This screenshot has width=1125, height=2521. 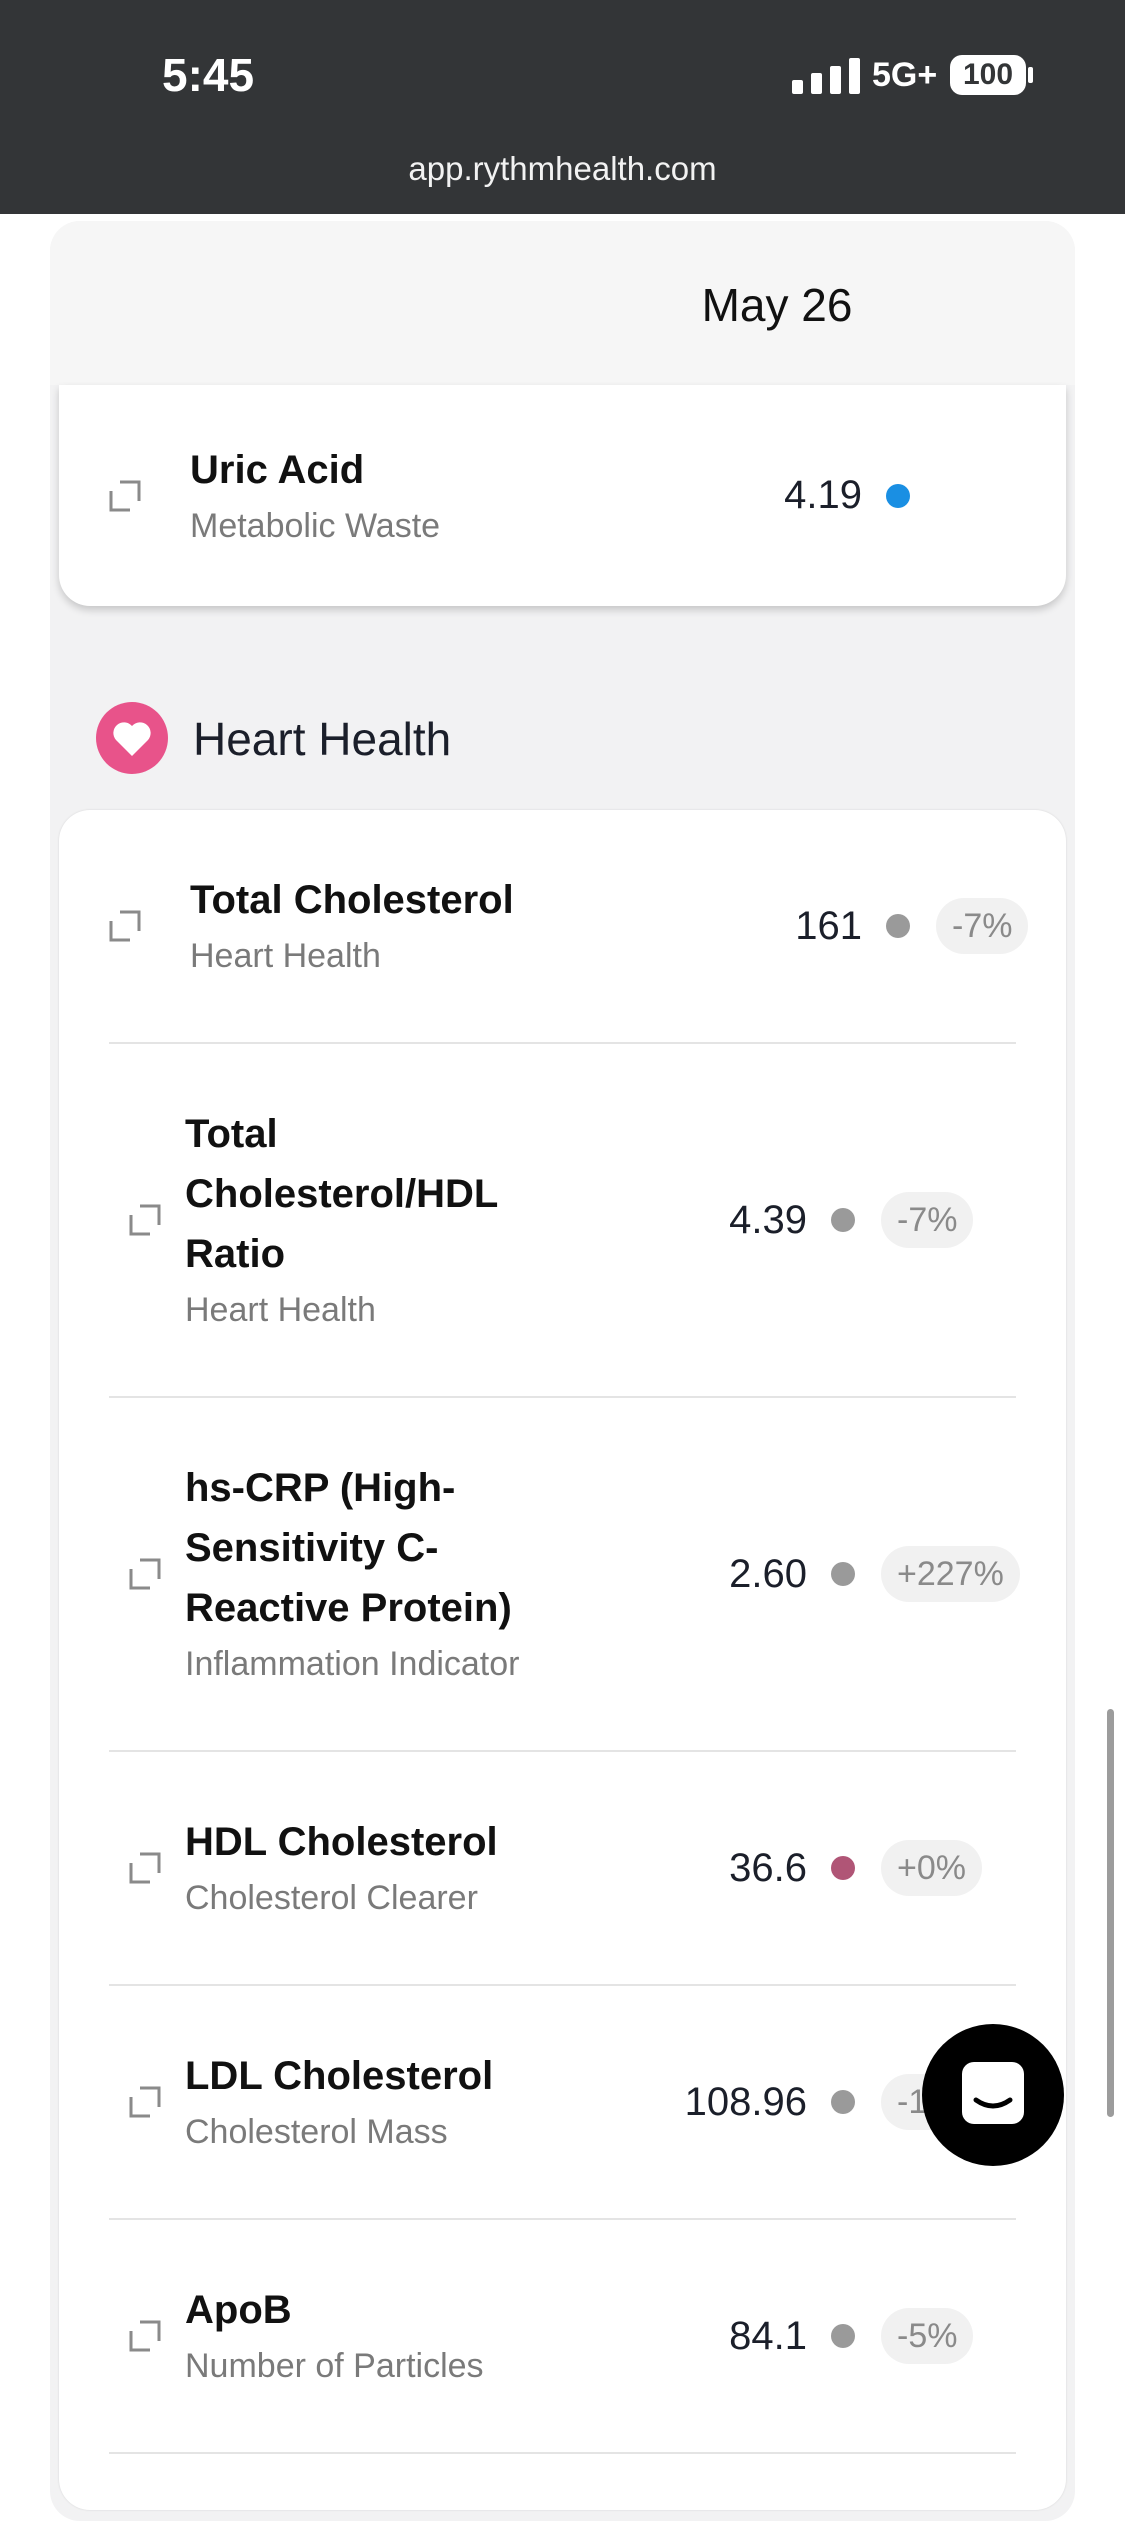 What do you see at coordinates (1110, 1913) in the screenshot?
I see `scrollbar` at bounding box center [1110, 1913].